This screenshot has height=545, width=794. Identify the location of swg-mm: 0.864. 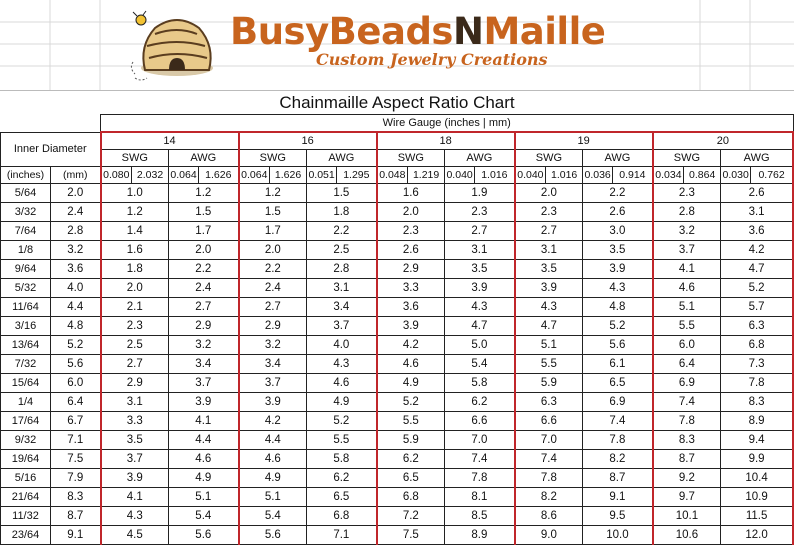
(702, 175).